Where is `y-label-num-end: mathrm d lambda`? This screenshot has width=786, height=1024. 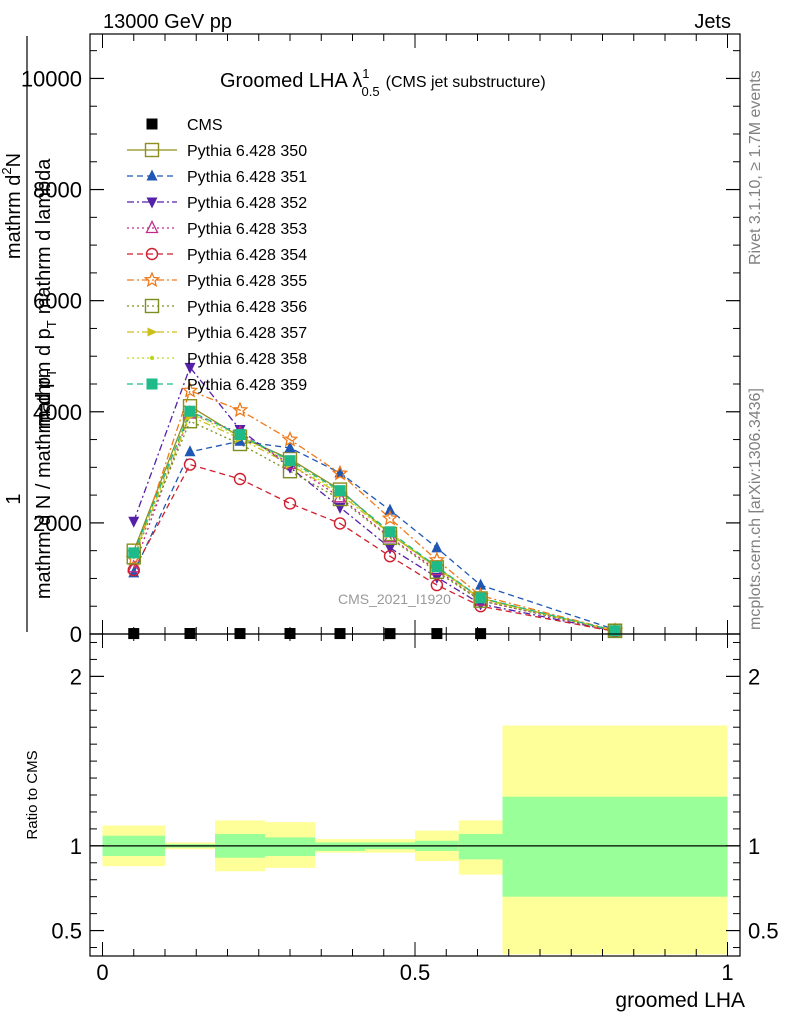 y-label-num-end: mathrm d lambda is located at coordinates (44, 236).